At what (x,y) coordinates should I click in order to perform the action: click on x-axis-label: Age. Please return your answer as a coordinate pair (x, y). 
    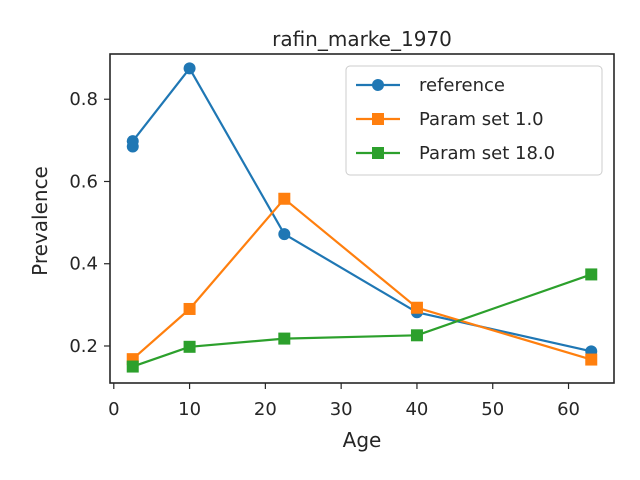
    Looking at the image, I should click on (362, 440).